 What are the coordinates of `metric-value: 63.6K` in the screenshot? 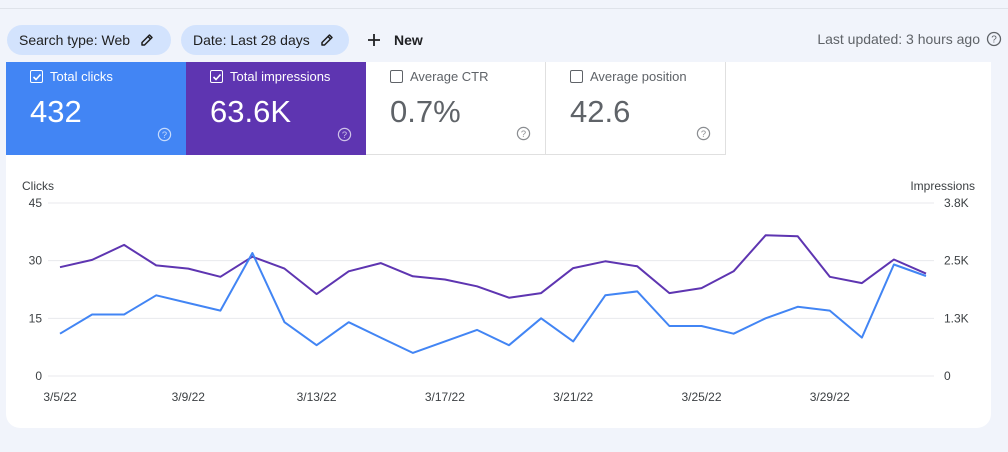 It's located at (251, 111).